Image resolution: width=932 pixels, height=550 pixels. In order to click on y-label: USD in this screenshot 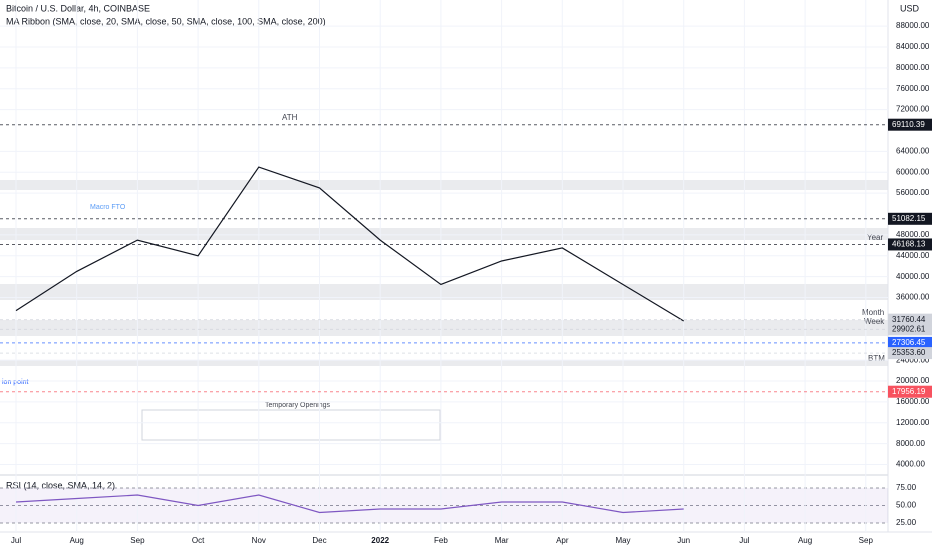, I will do `click(910, 8)`.